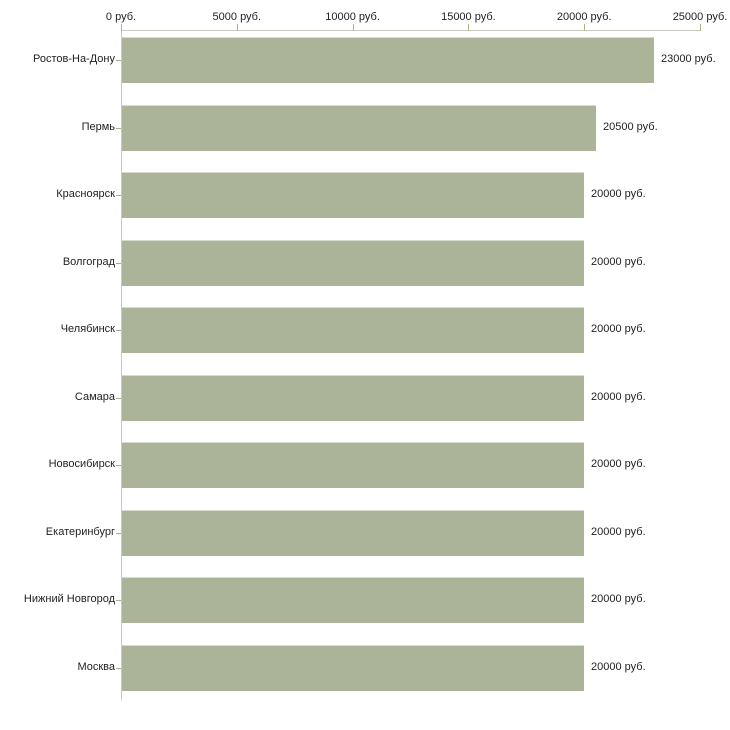  I want to click on x-axis-line, so click(411, 30).